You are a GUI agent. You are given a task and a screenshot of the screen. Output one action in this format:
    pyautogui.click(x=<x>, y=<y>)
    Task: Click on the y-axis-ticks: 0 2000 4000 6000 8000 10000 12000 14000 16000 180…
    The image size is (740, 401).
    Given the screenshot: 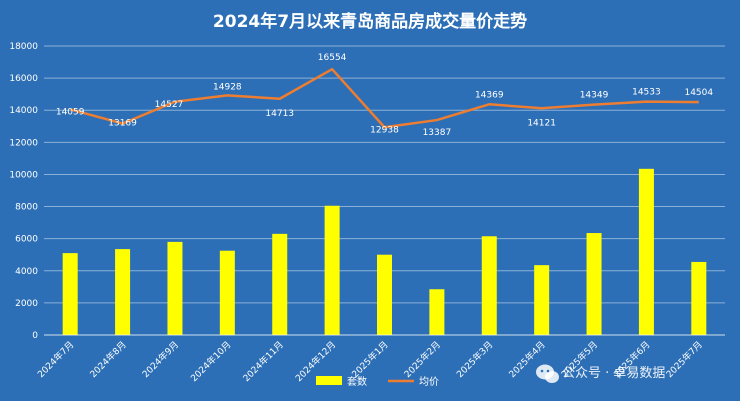 What is the action you would take?
    pyautogui.click(x=23, y=191)
    